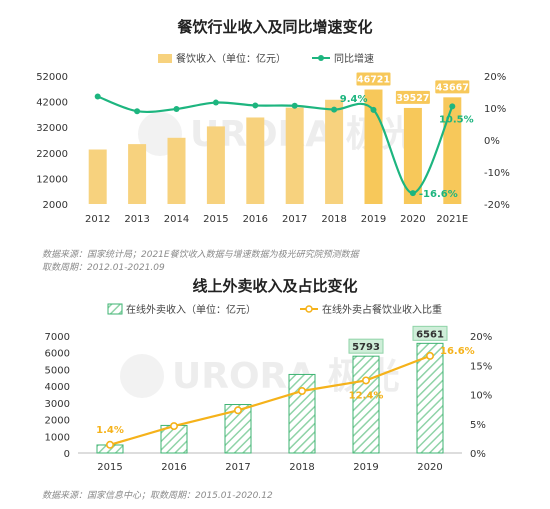 This screenshot has width=550, height=509. What do you see at coordinates (142, 376) in the screenshot?
I see `watermark-logo-icon` at bounding box center [142, 376].